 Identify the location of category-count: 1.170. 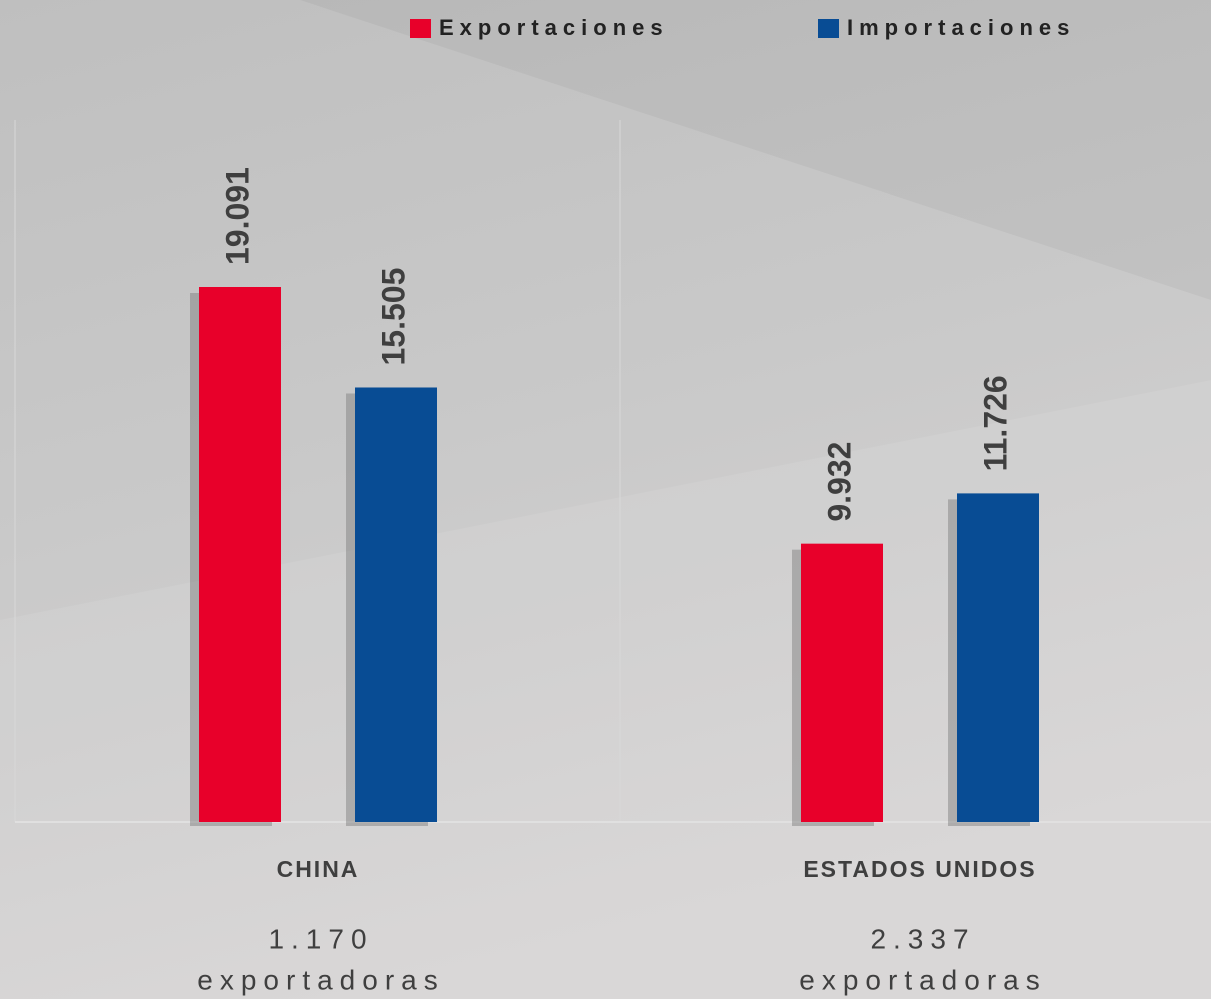
(320, 938).